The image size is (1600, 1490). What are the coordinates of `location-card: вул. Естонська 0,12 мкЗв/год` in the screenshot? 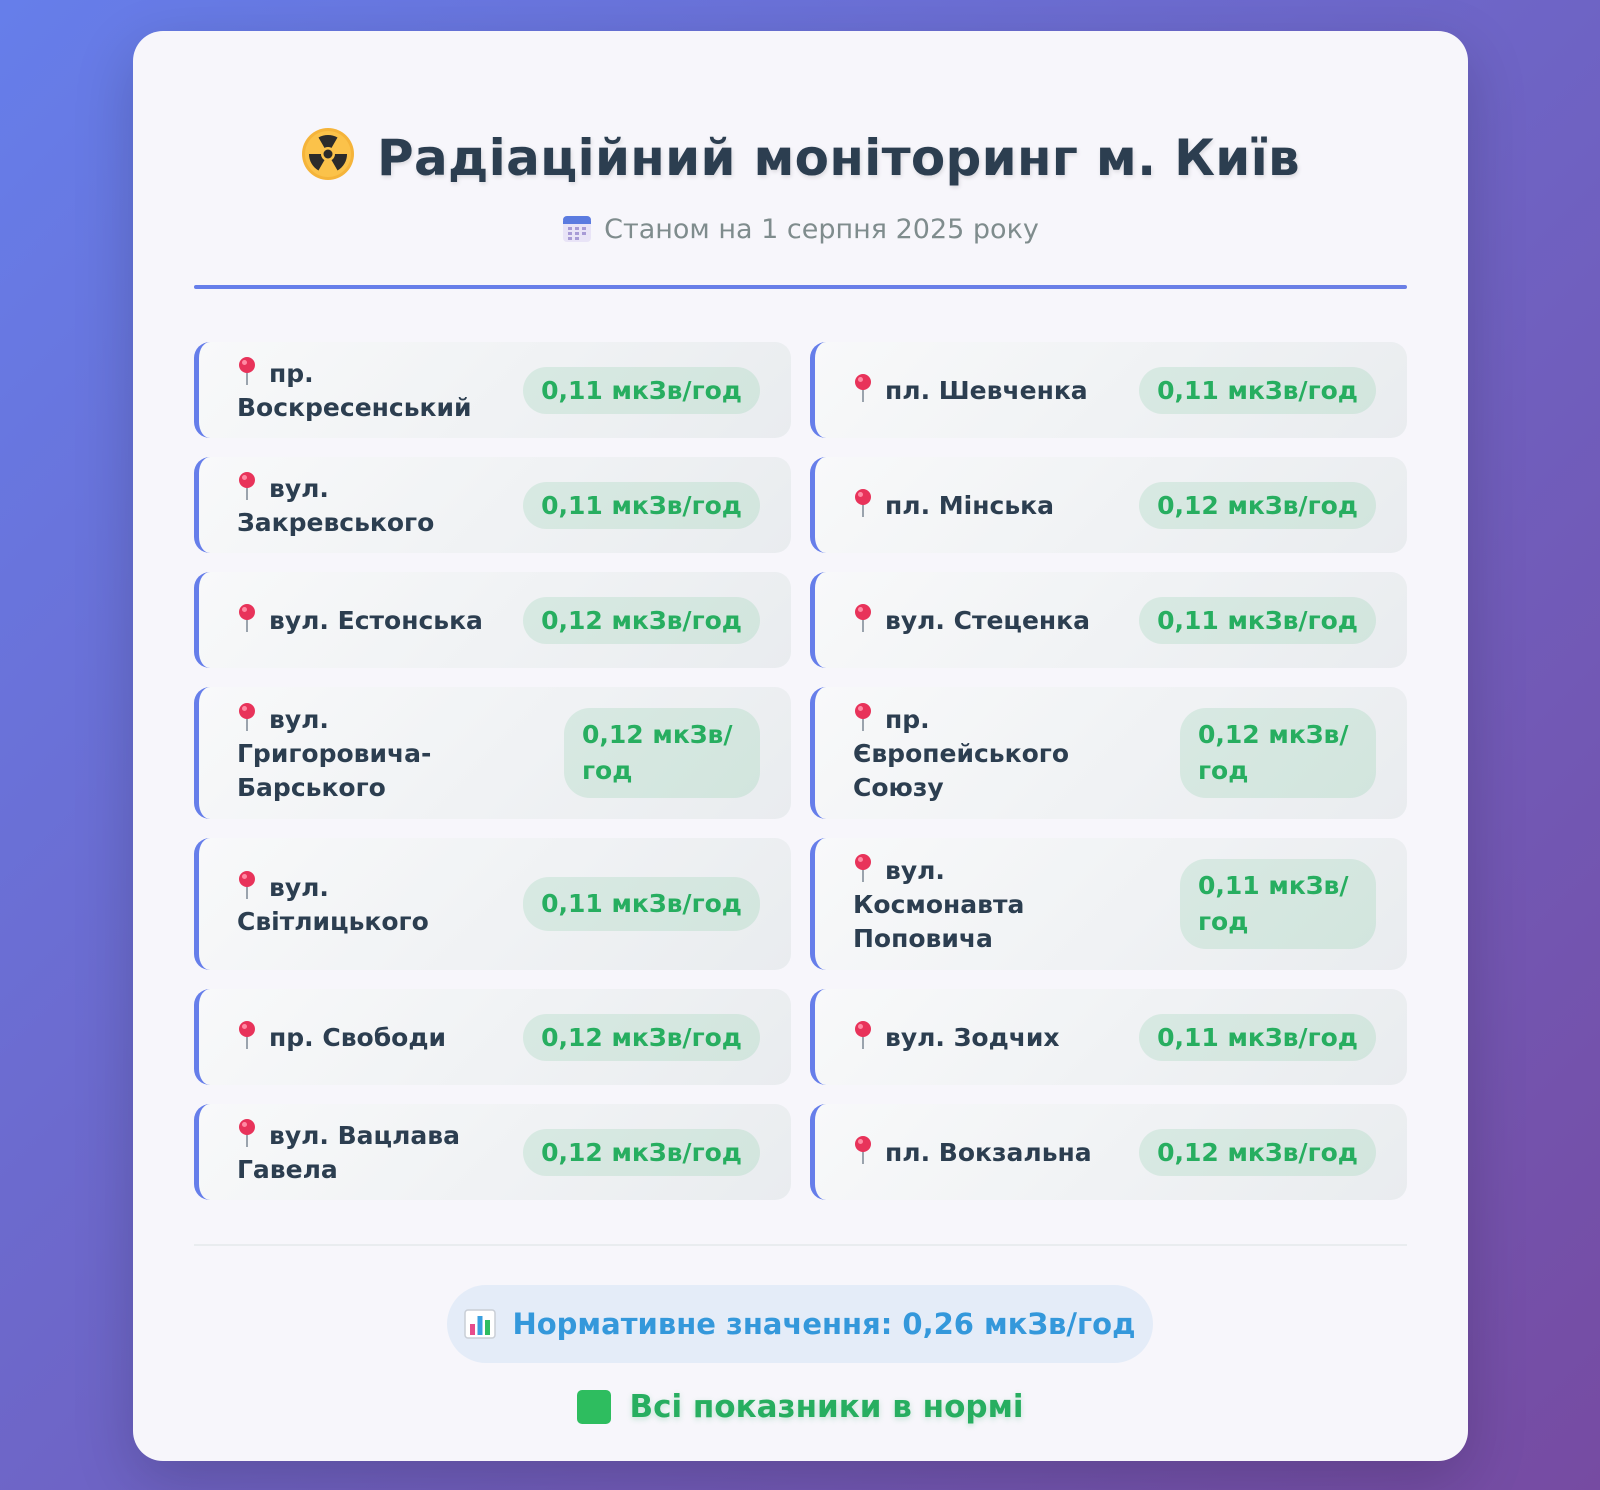 It's located at (492, 620).